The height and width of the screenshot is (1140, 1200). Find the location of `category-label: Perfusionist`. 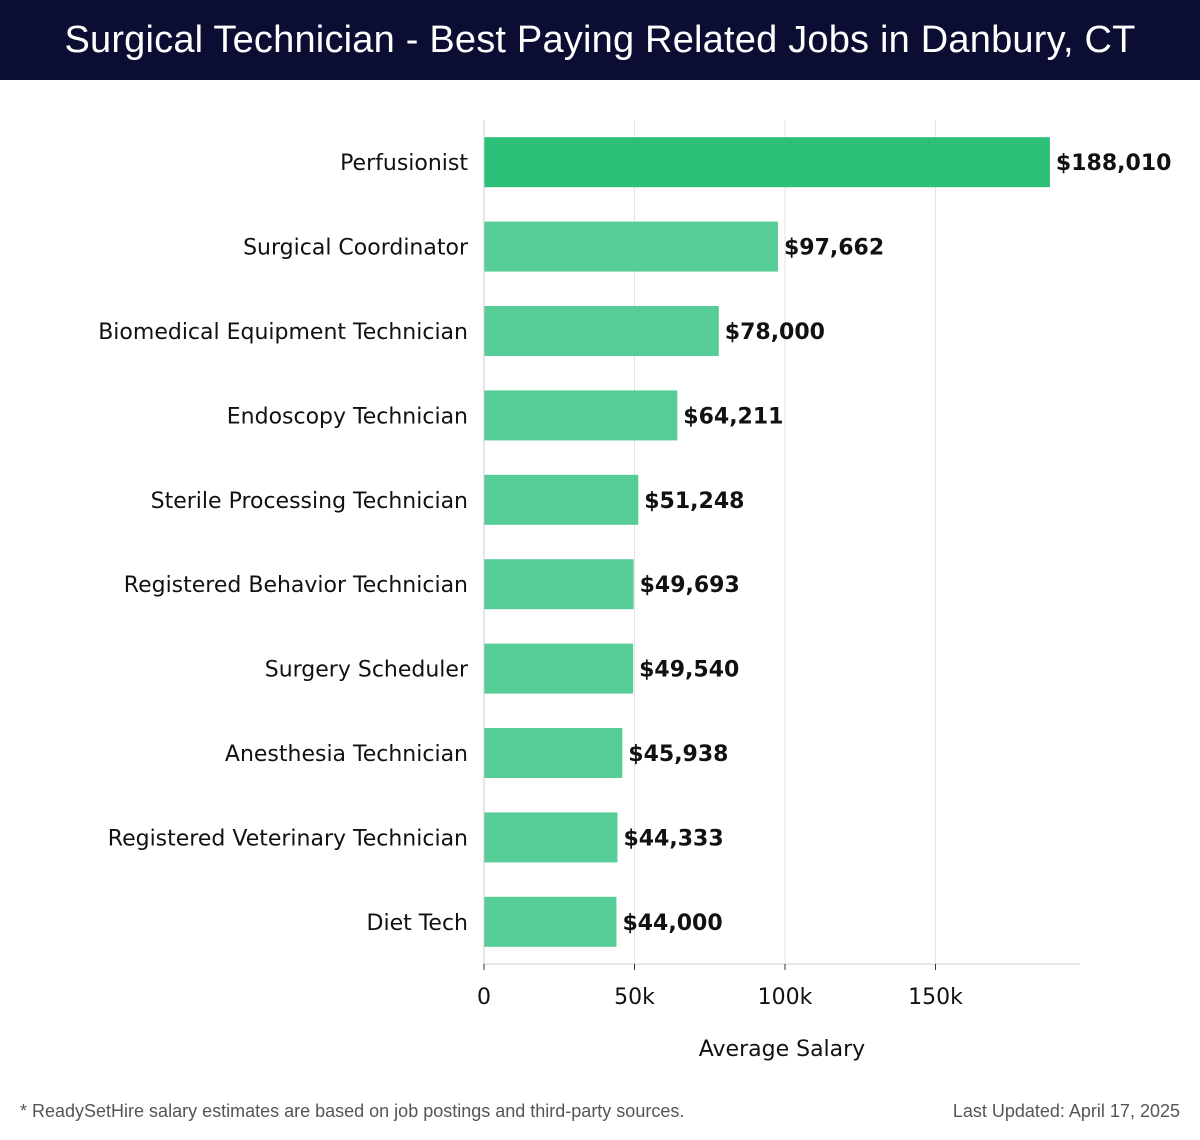

category-label: Perfusionist is located at coordinates (404, 163).